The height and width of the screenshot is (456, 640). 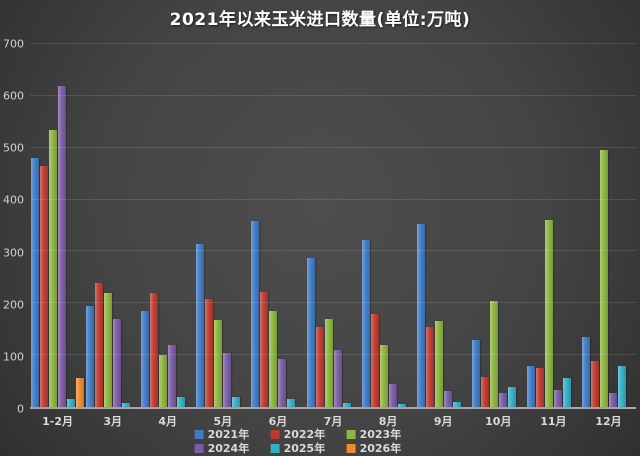 I want to click on x-tick-label: 7月, so click(x=333, y=421).